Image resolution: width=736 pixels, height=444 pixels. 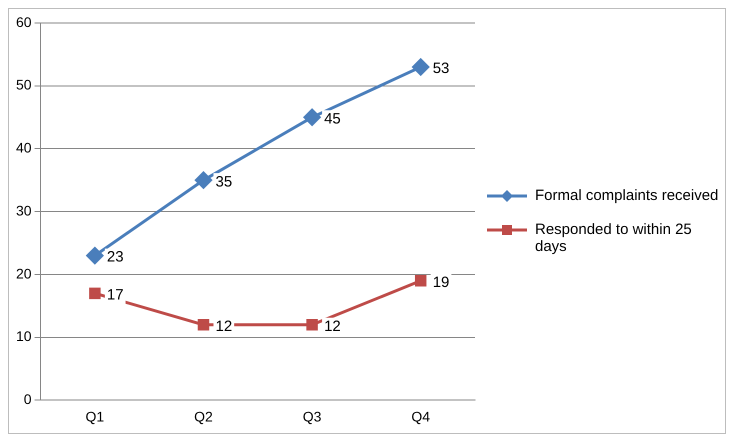 I want to click on y-tick-label: 0, so click(x=28, y=399).